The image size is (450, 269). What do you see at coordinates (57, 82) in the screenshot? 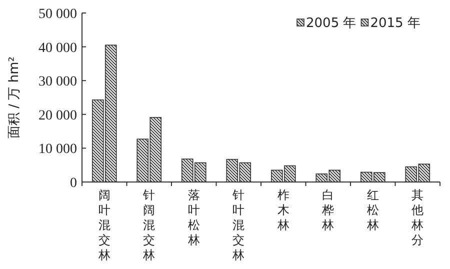
I see `y-tick-label: 30 000` at bounding box center [57, 82].